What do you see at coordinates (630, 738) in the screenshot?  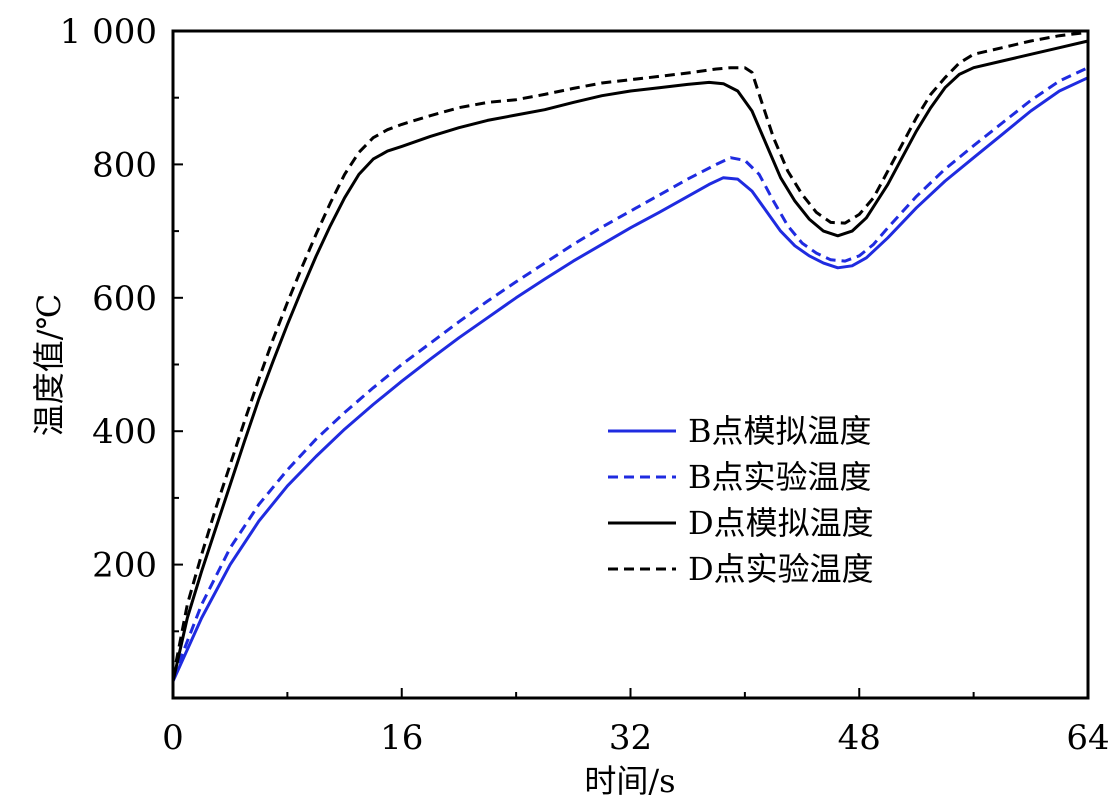 I see `x-tick-label: 32` at bounding box center [630, 738].